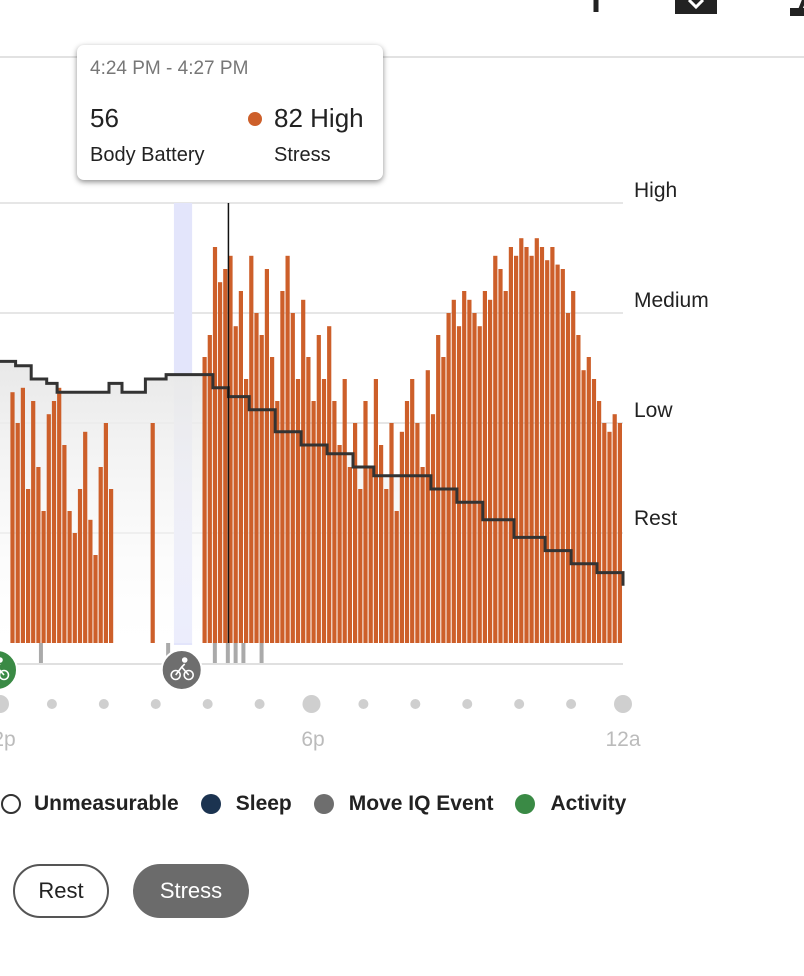 This screenshot has width=804, height=976. I want to click on legend-activity: Activity, so click(570, 804).